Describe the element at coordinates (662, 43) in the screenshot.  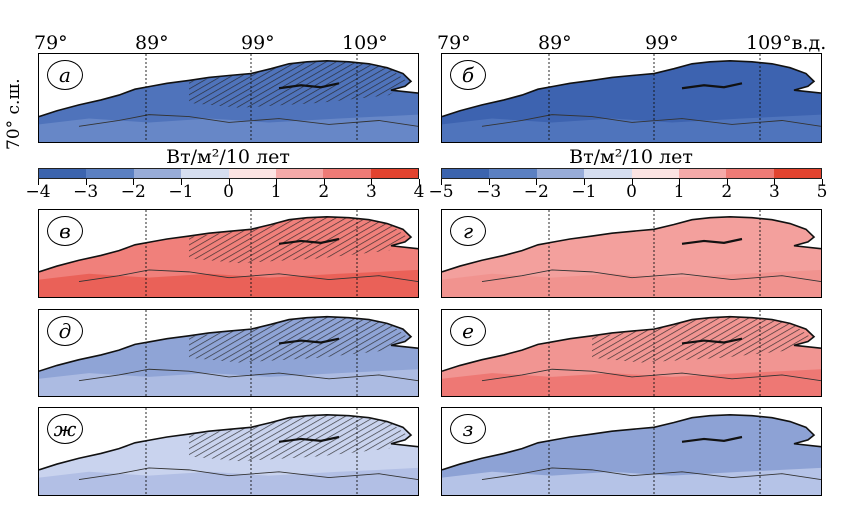
I see `lon-label-99-right: 99°` at that location.